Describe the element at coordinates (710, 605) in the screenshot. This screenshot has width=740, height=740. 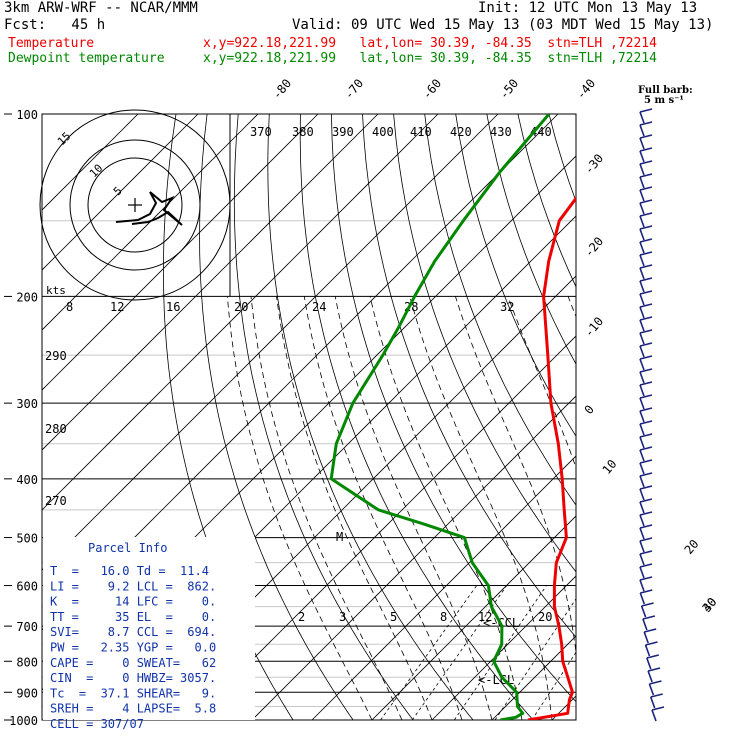
I see `isotherm-label: 40` at that location.